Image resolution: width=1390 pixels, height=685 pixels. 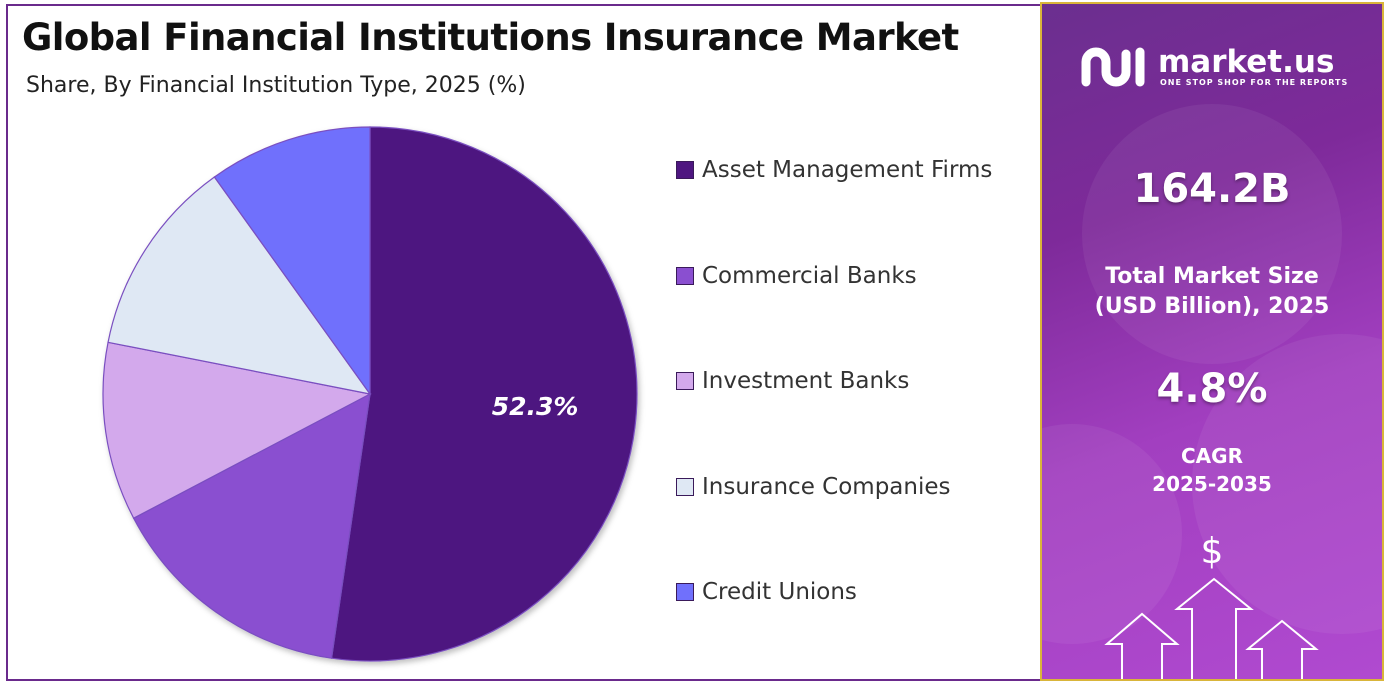 What do you see at coordinates (1212, 551) in the screenshot?
I see `dollar-icon: $` at bounding box center [1212, 551].